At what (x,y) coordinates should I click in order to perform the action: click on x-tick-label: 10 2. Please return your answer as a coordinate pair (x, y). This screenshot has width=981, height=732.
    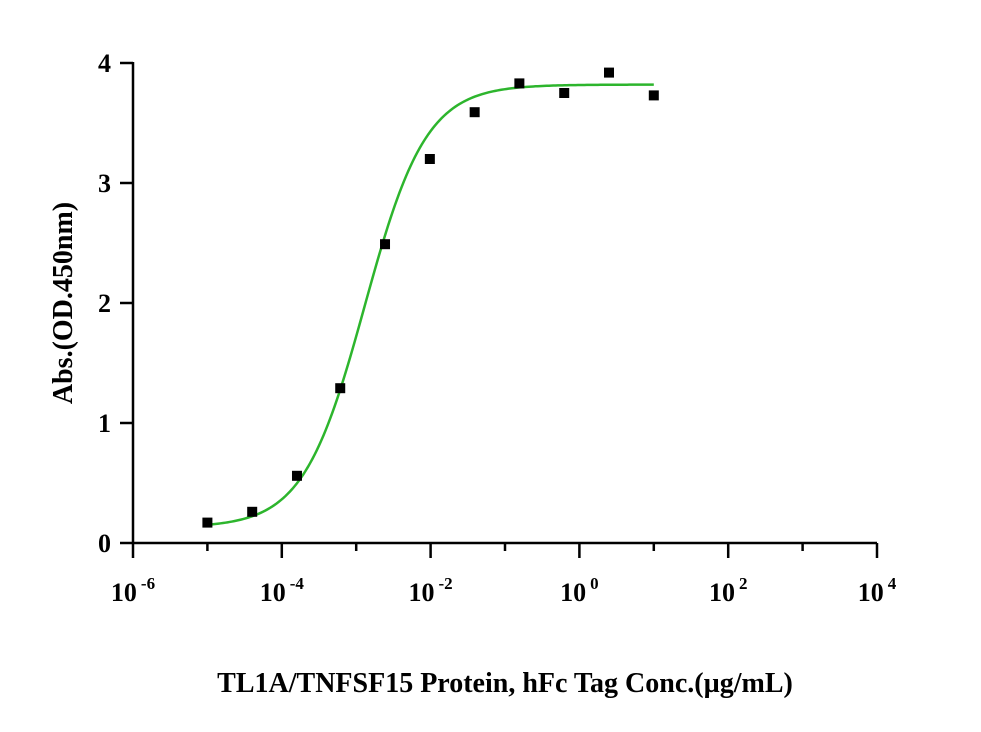
    Looking at the image, I should click on (728, 590).